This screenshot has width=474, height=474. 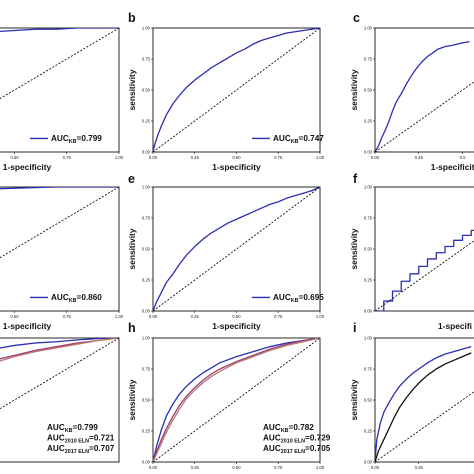 What do you see at coordinates (81, 439) in the screenshot?
I see `legend-entry: AUC2010 ELN=0.721` at bounding box center [81, 439].